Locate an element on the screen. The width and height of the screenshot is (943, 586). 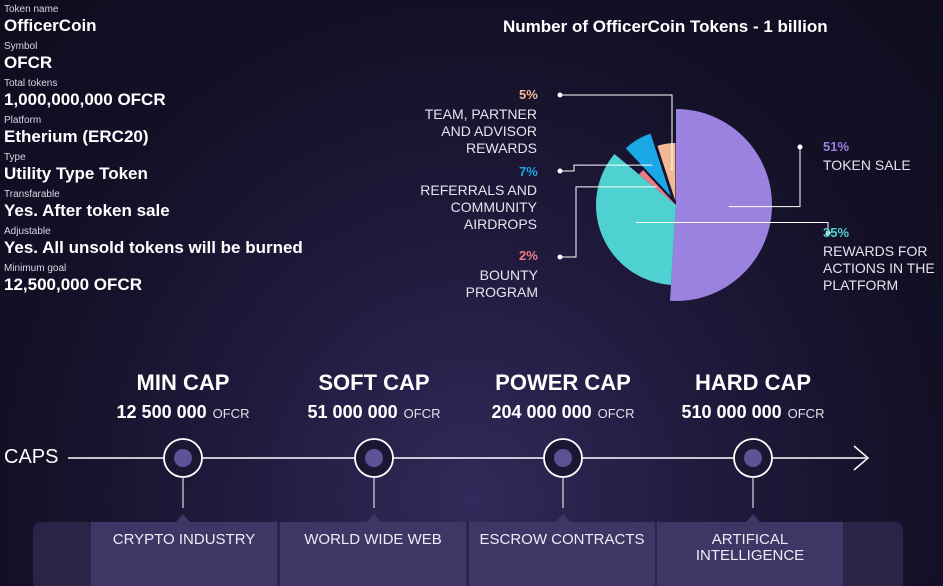
info-row-platform: Platform Etherium (ERC20) is located at coordinates (214, 130).